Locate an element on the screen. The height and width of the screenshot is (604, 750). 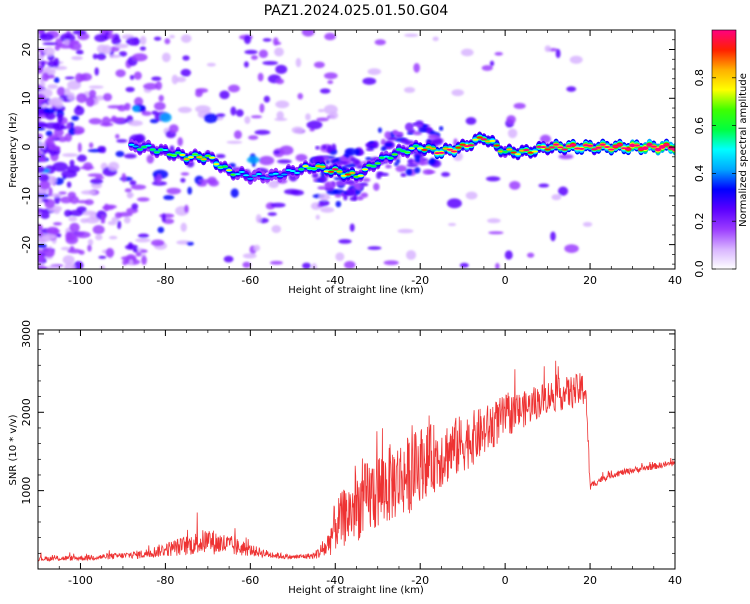
x-tick-label: 20 is located at coordinates (590, 280).